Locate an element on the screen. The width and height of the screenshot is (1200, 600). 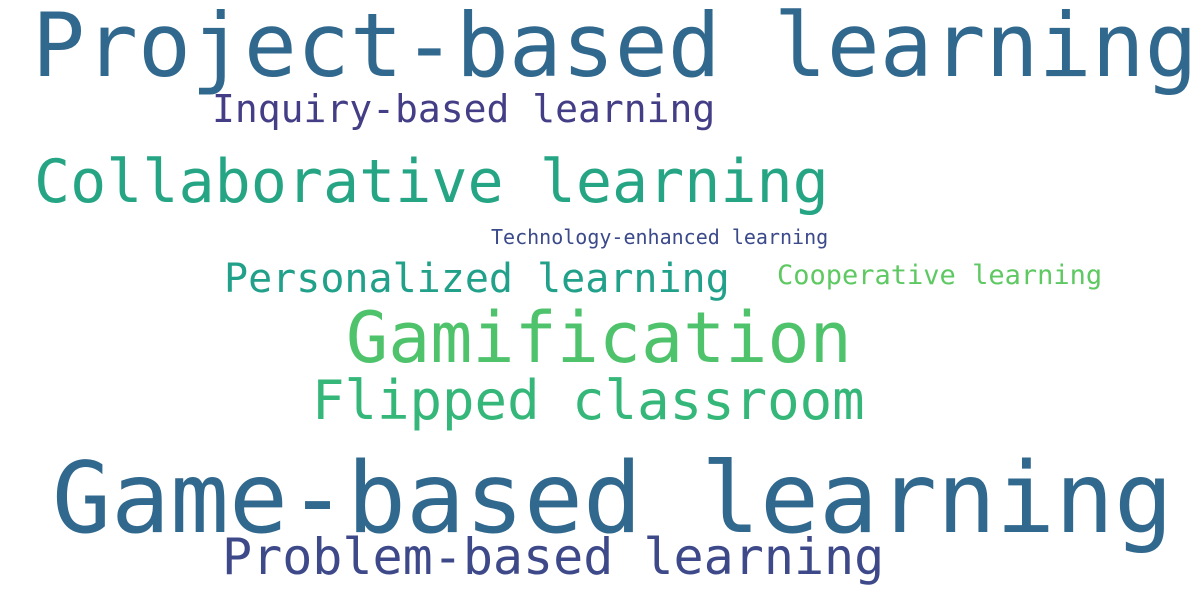
word-technology-enhanced-learning: Technology-enhanced learning is located at coordinates (660, 237).